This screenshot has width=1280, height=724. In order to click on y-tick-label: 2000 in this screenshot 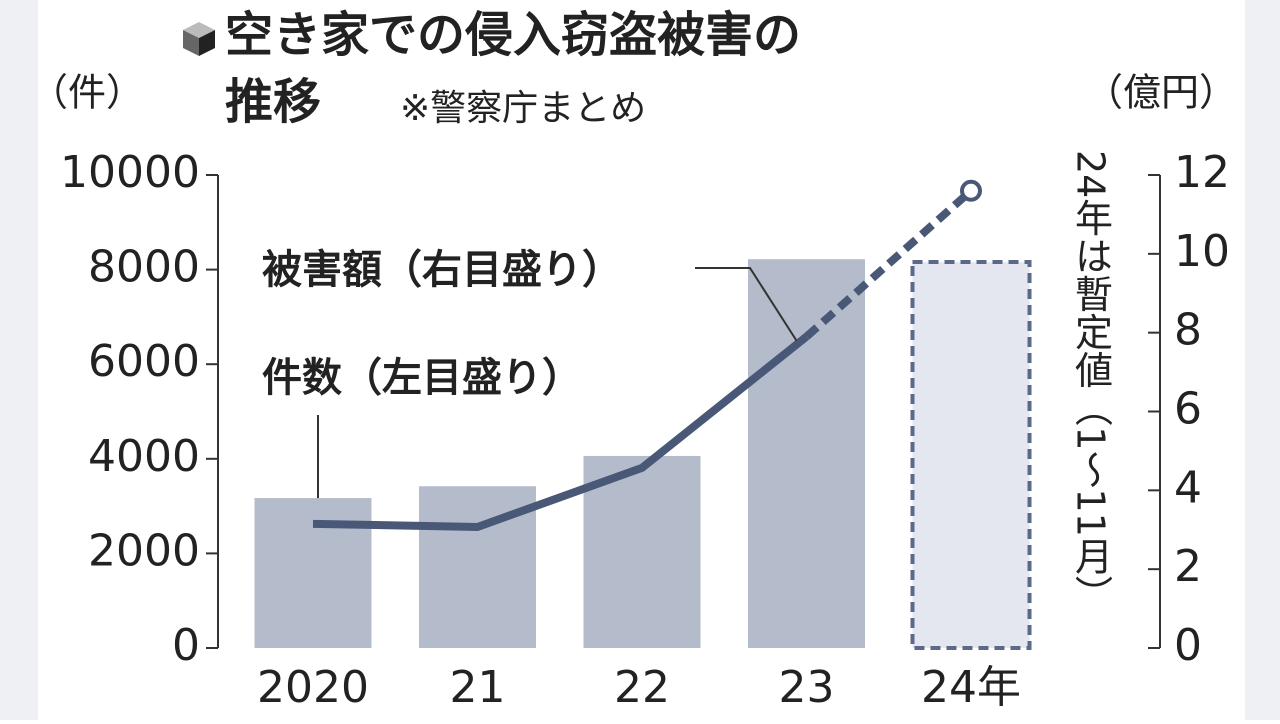, I will do `click(144, 550)`.